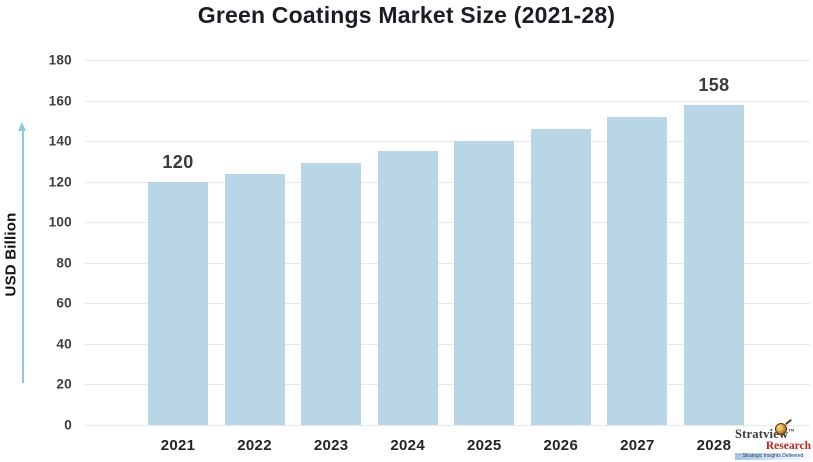  I want to click on bar-slot-2021: 120 2021, so click(178, 257).